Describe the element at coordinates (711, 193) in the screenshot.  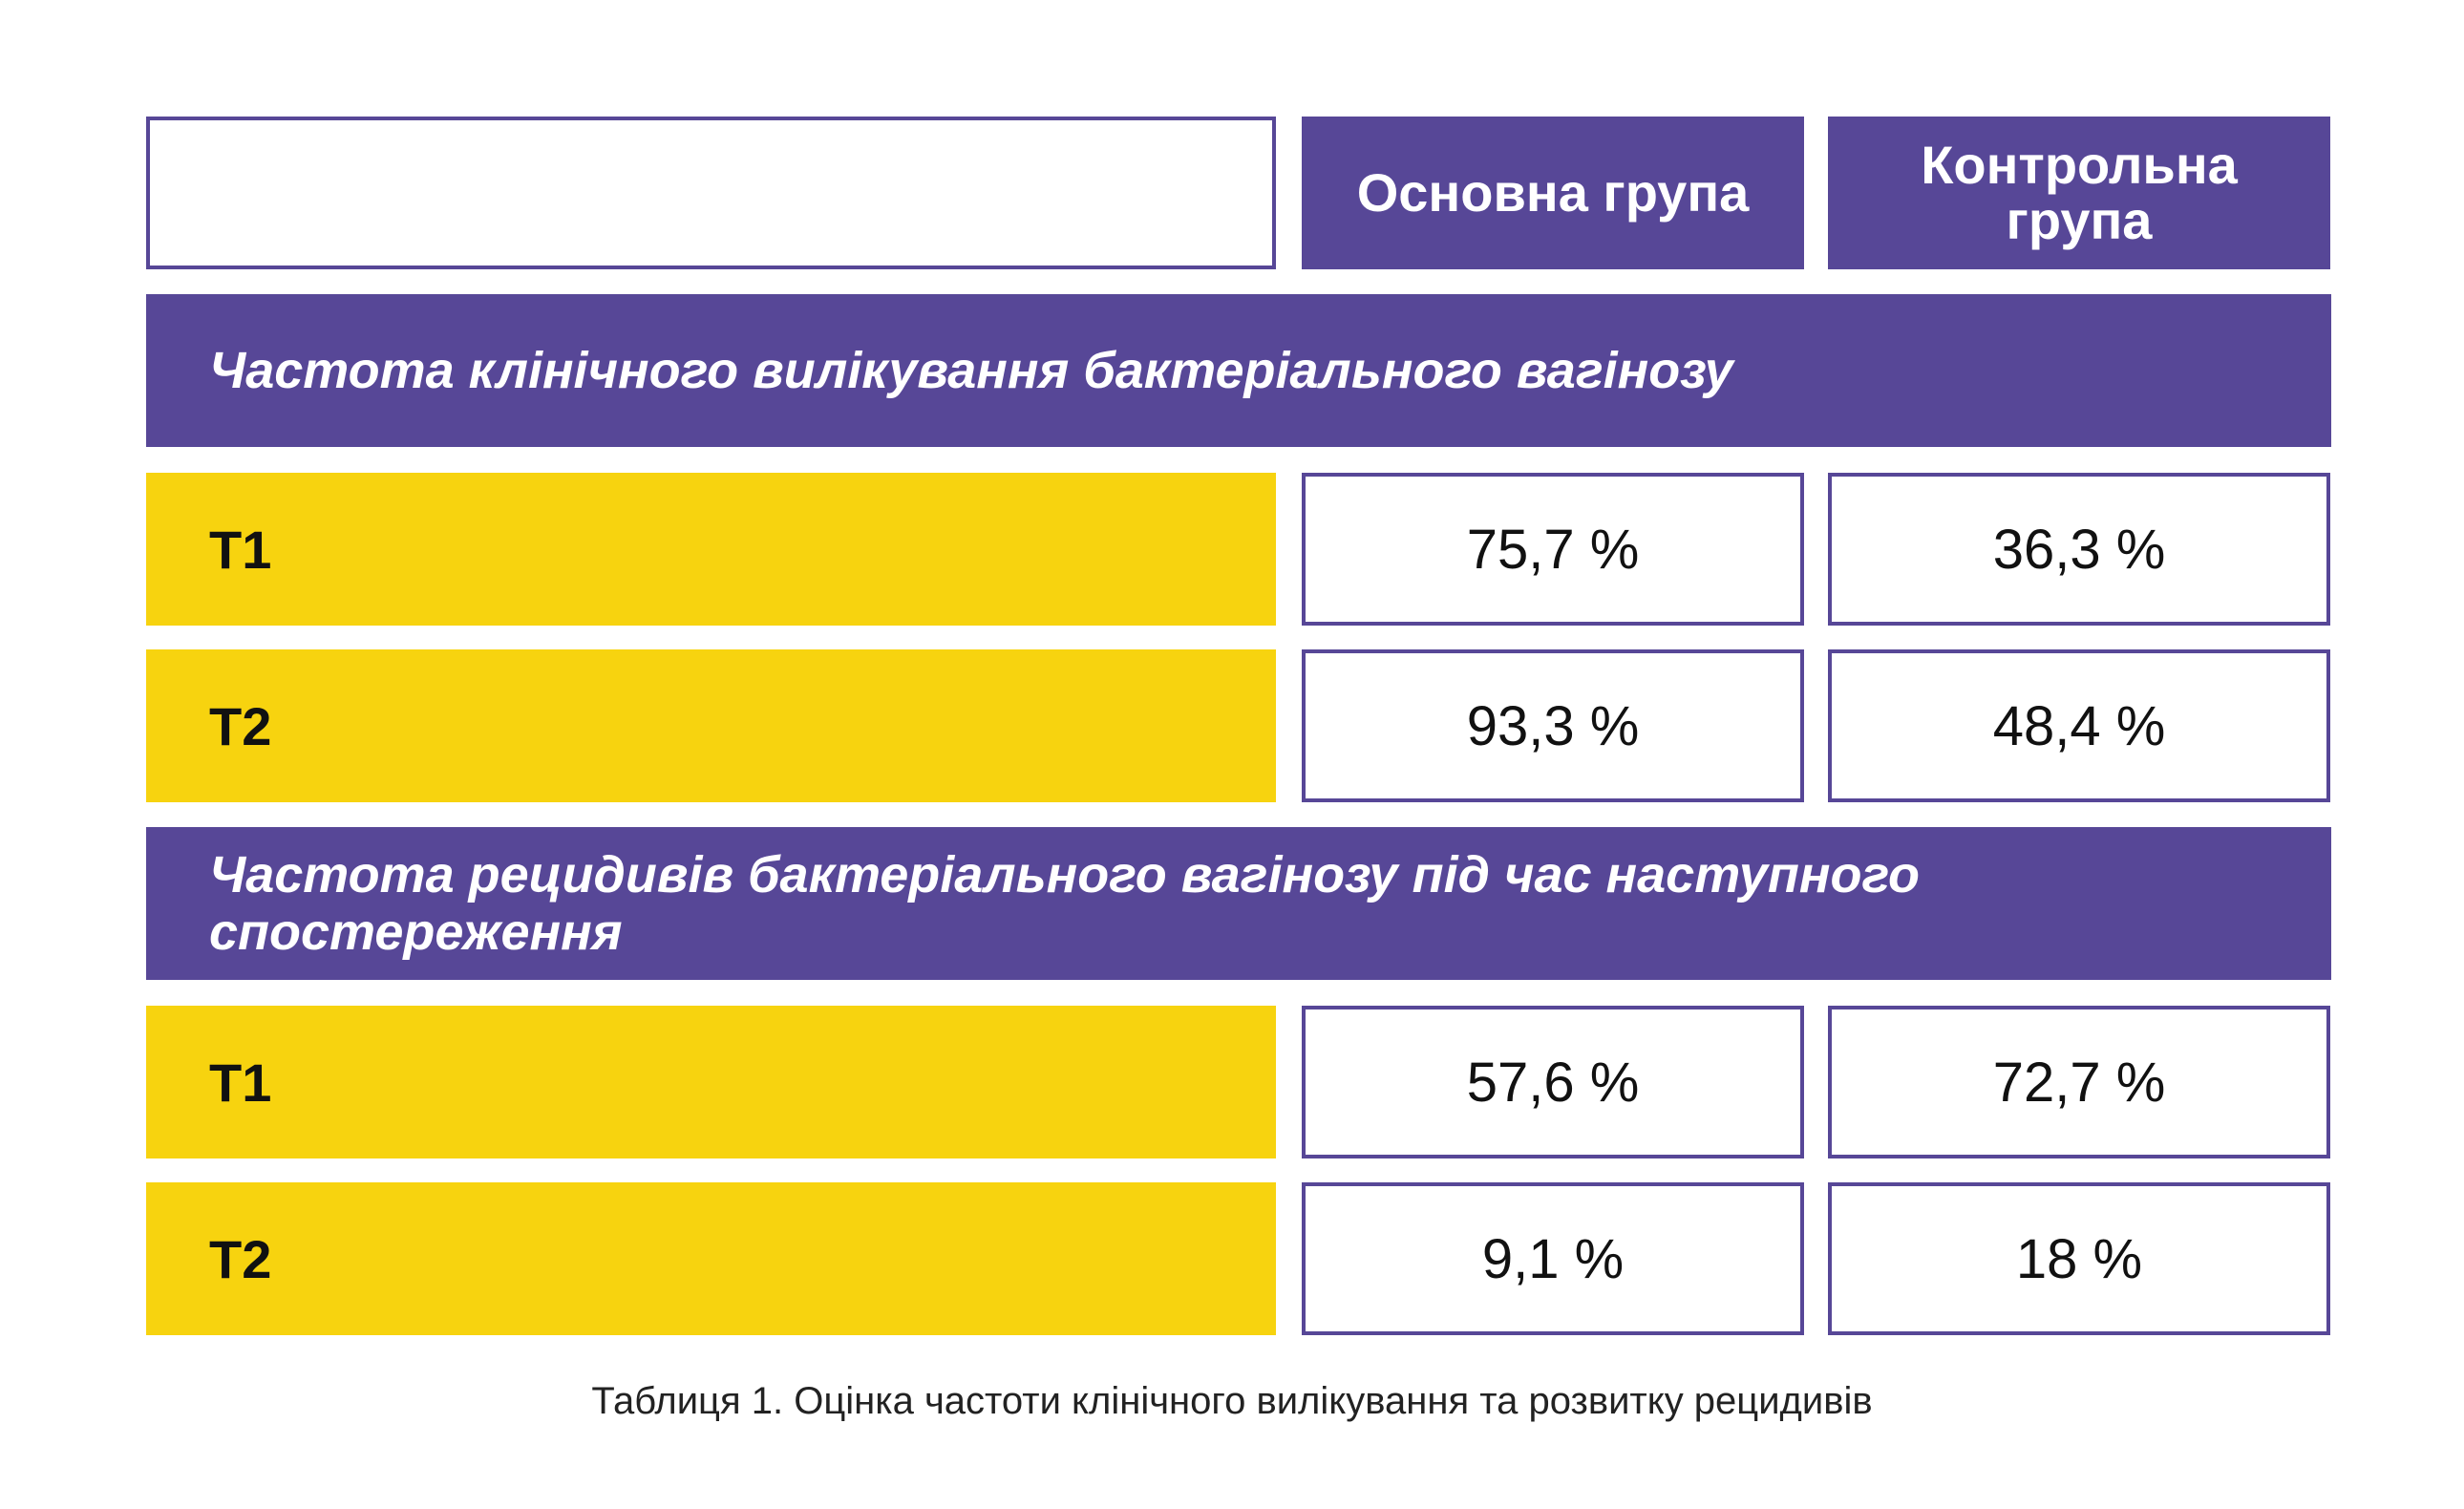
I see `header-empty-cell` at that location.